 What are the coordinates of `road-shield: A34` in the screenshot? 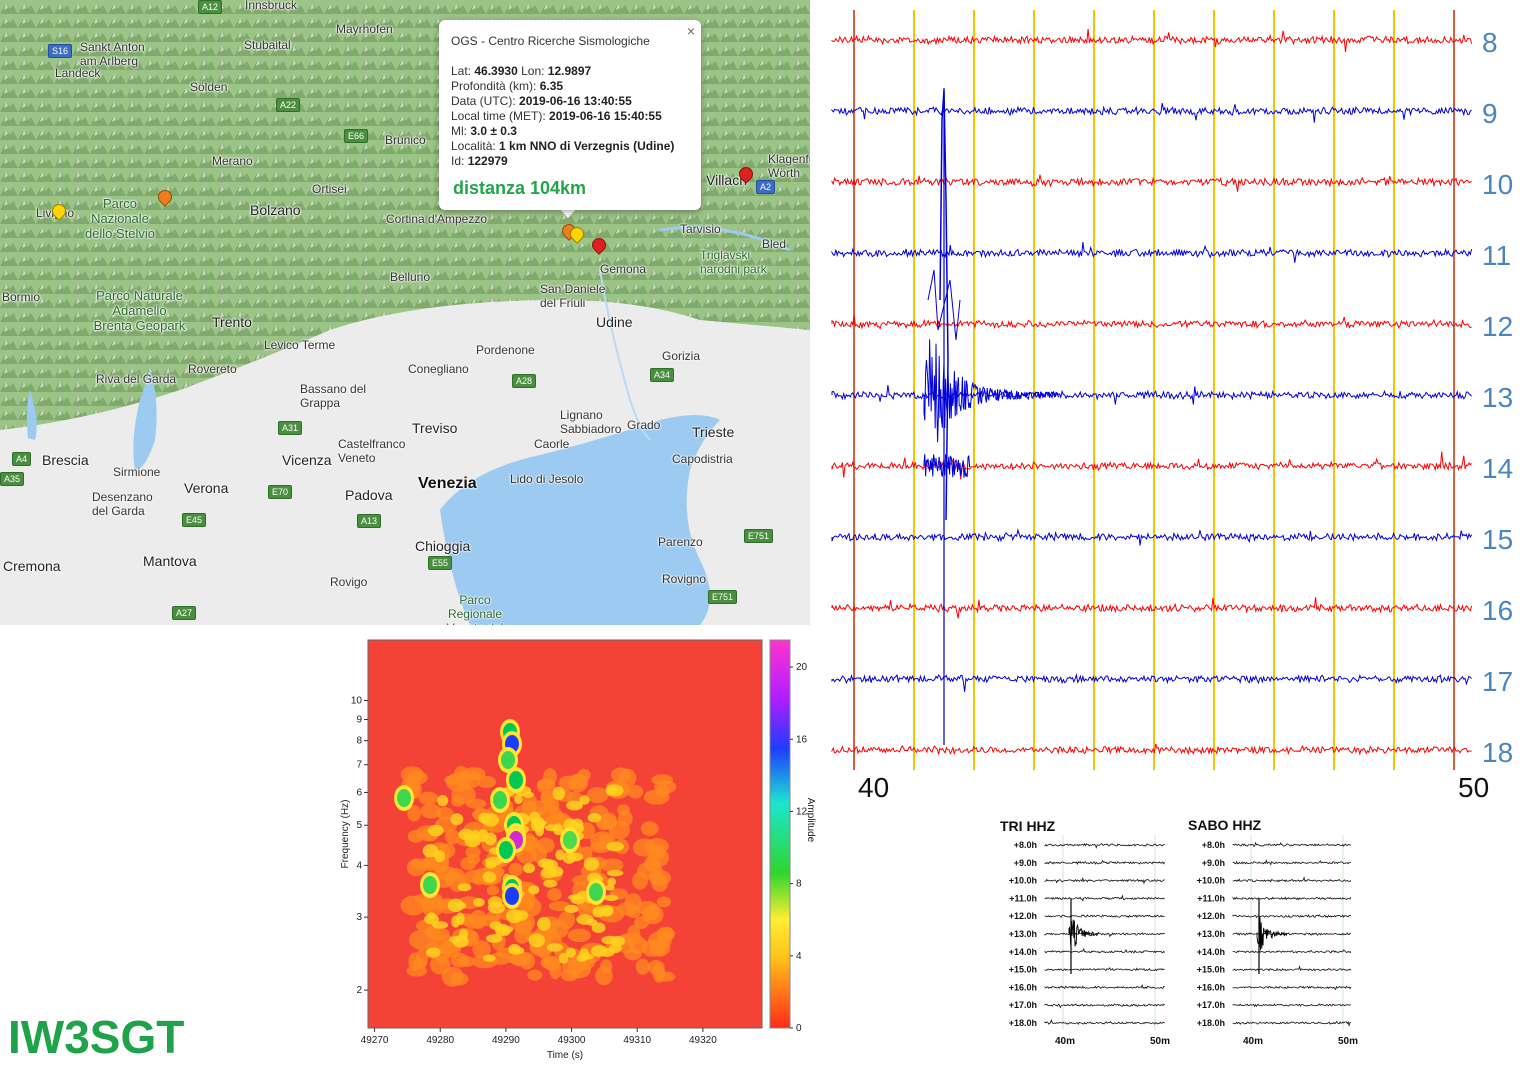 It's located at (662, 375).